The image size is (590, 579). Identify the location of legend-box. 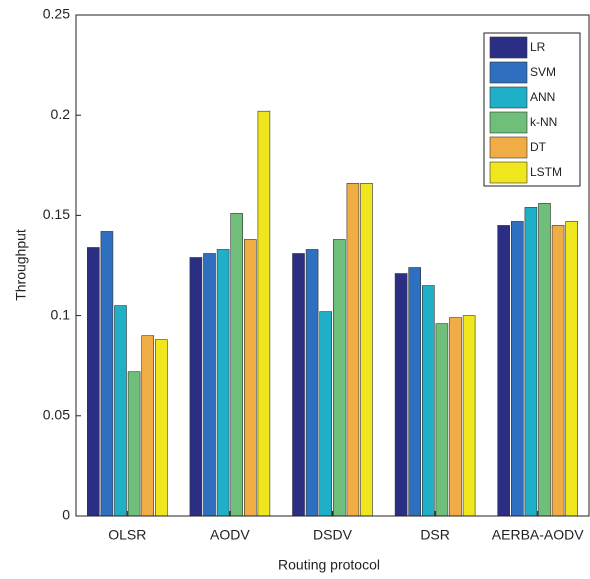
(532, 109).